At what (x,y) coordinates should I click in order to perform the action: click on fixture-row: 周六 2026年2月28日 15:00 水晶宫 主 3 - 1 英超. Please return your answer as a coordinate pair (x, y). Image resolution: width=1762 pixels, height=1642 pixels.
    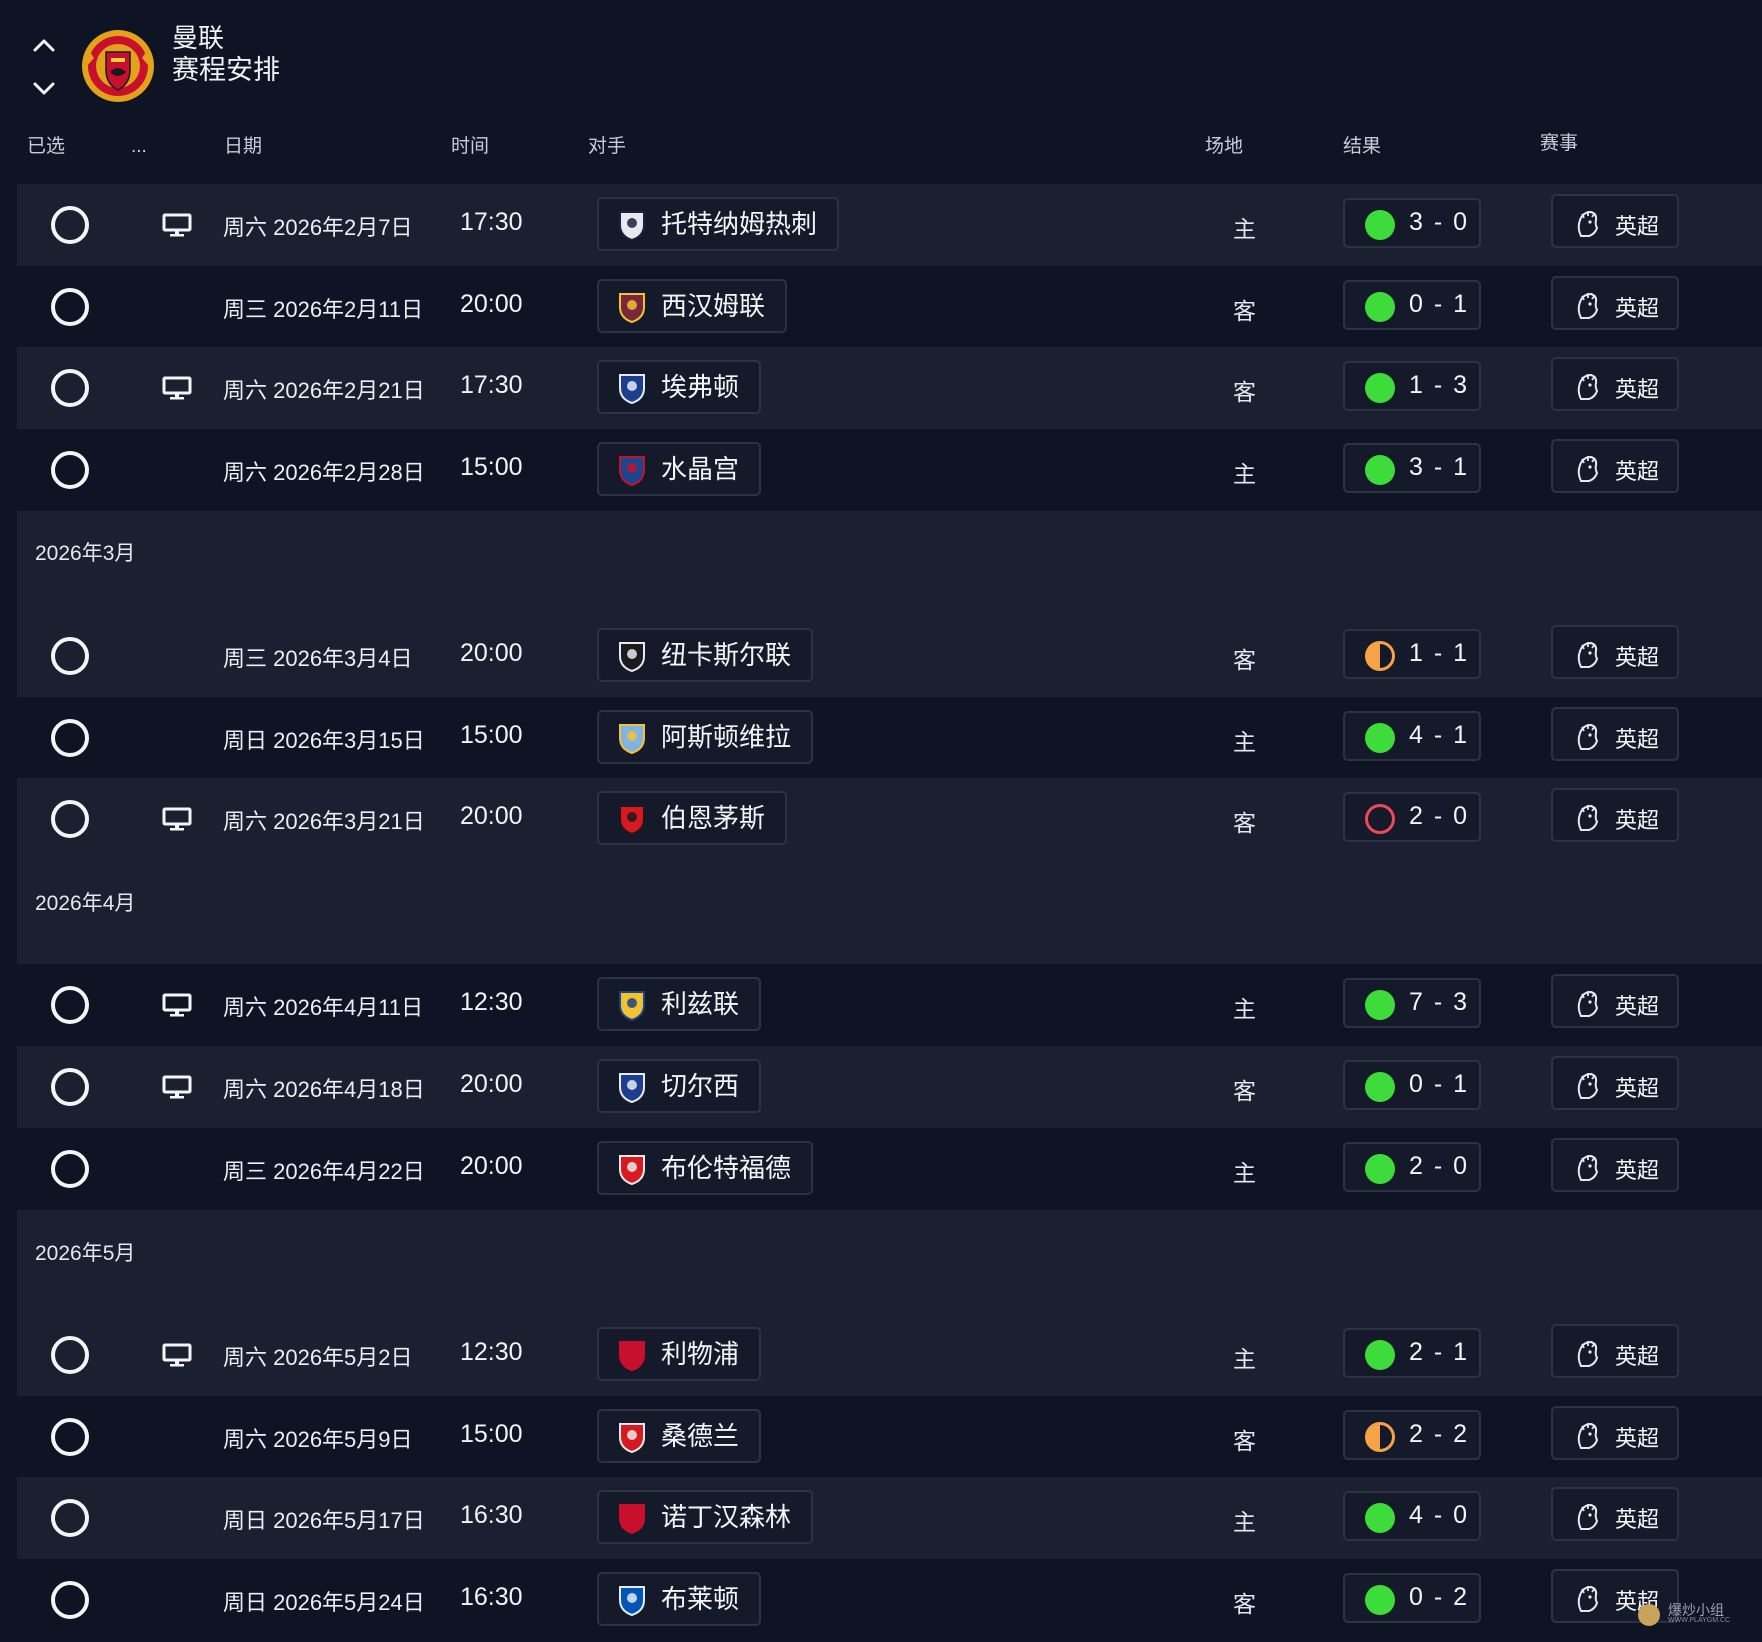
    Looking at the image, I should click on (889, 470).